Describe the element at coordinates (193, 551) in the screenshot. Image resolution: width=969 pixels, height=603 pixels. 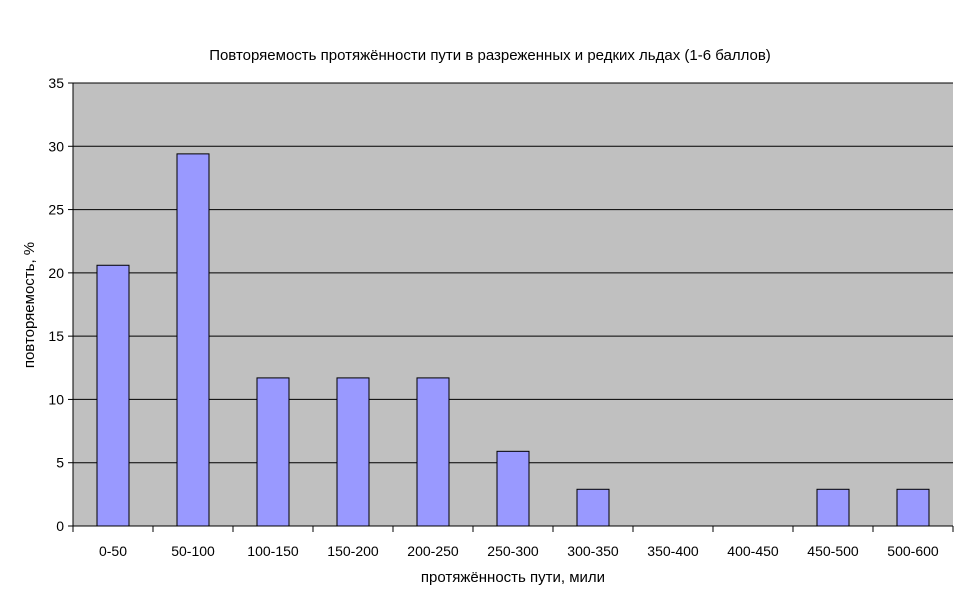
I see `x-tick-label: 50-100` at that location.